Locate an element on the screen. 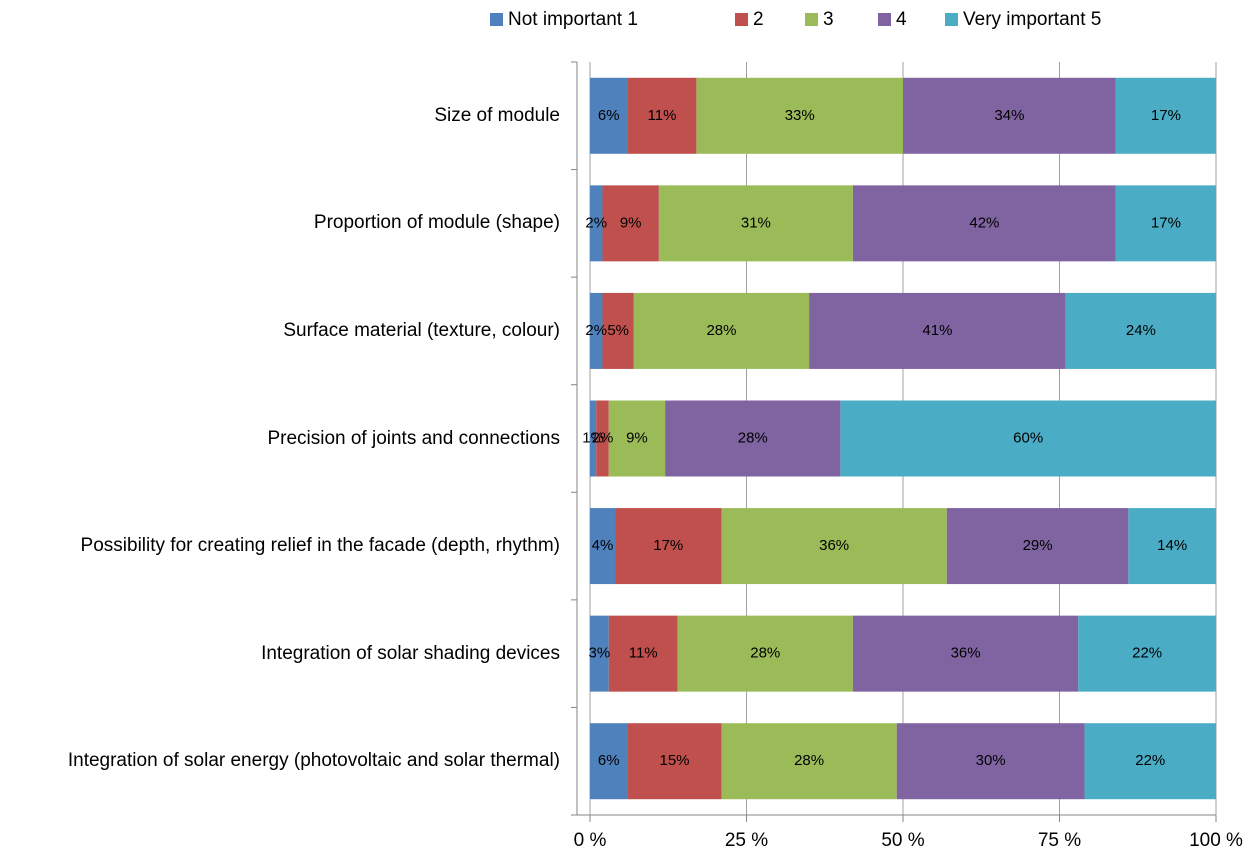  value-label: 14% is located at coordinates (1172, 545).